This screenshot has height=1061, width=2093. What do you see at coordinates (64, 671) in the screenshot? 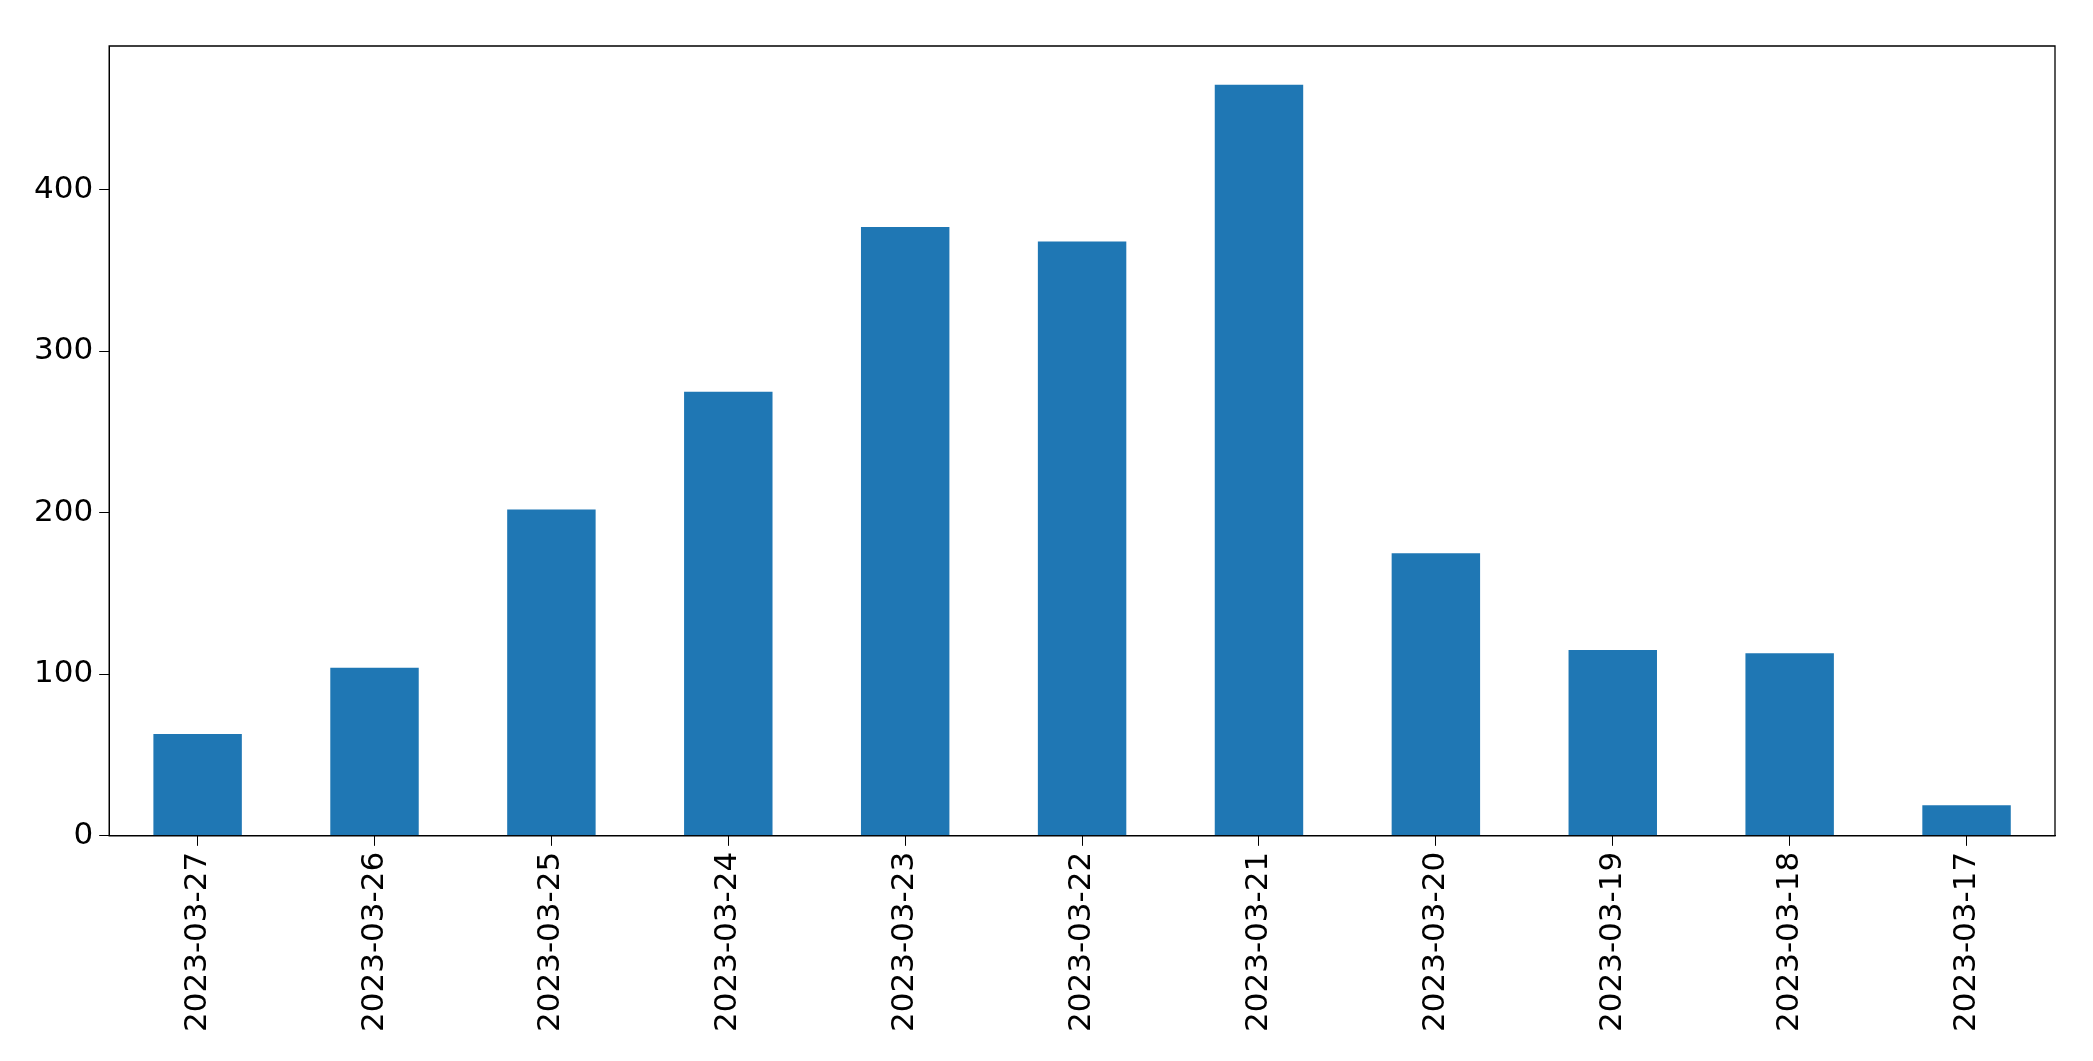
I see `y-tick-label: 100` at bounding box center [64, 671].